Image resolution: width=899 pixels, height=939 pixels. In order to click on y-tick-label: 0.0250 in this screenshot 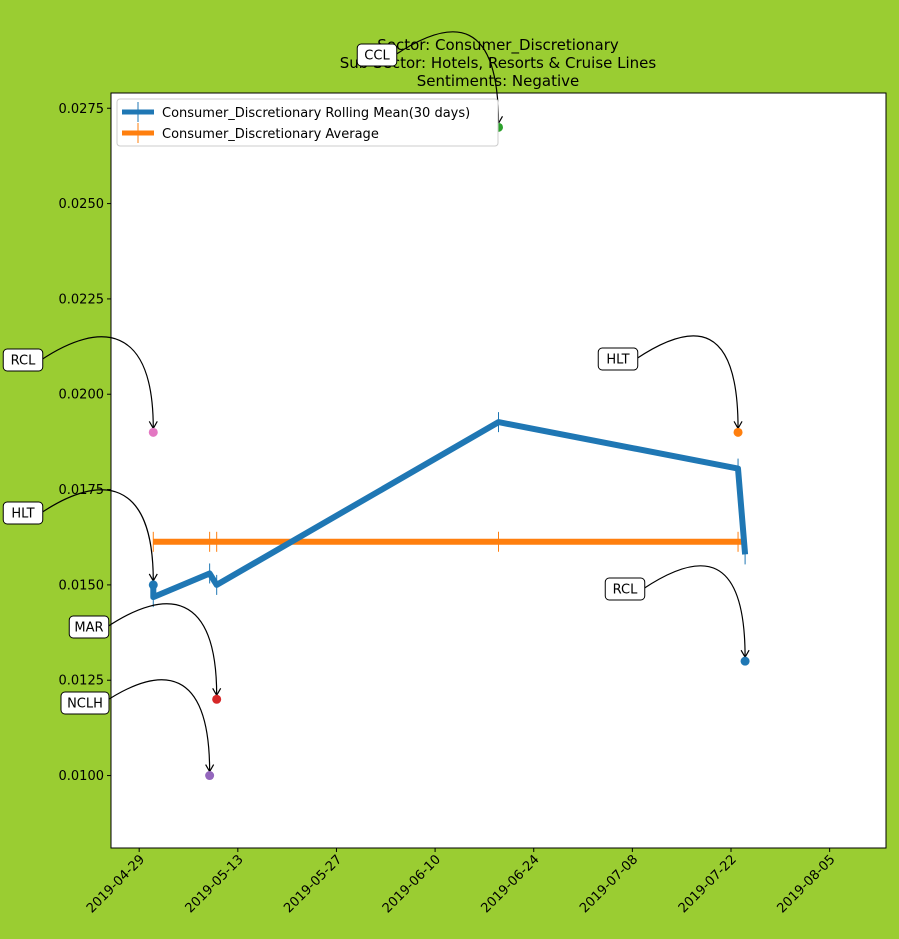, I will do `click(82, 204)`.